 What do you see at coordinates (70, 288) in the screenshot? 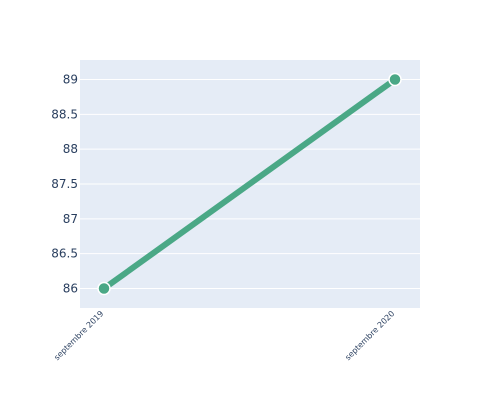
I see `y-tick-label: 86` at bounding box center [70, 288].